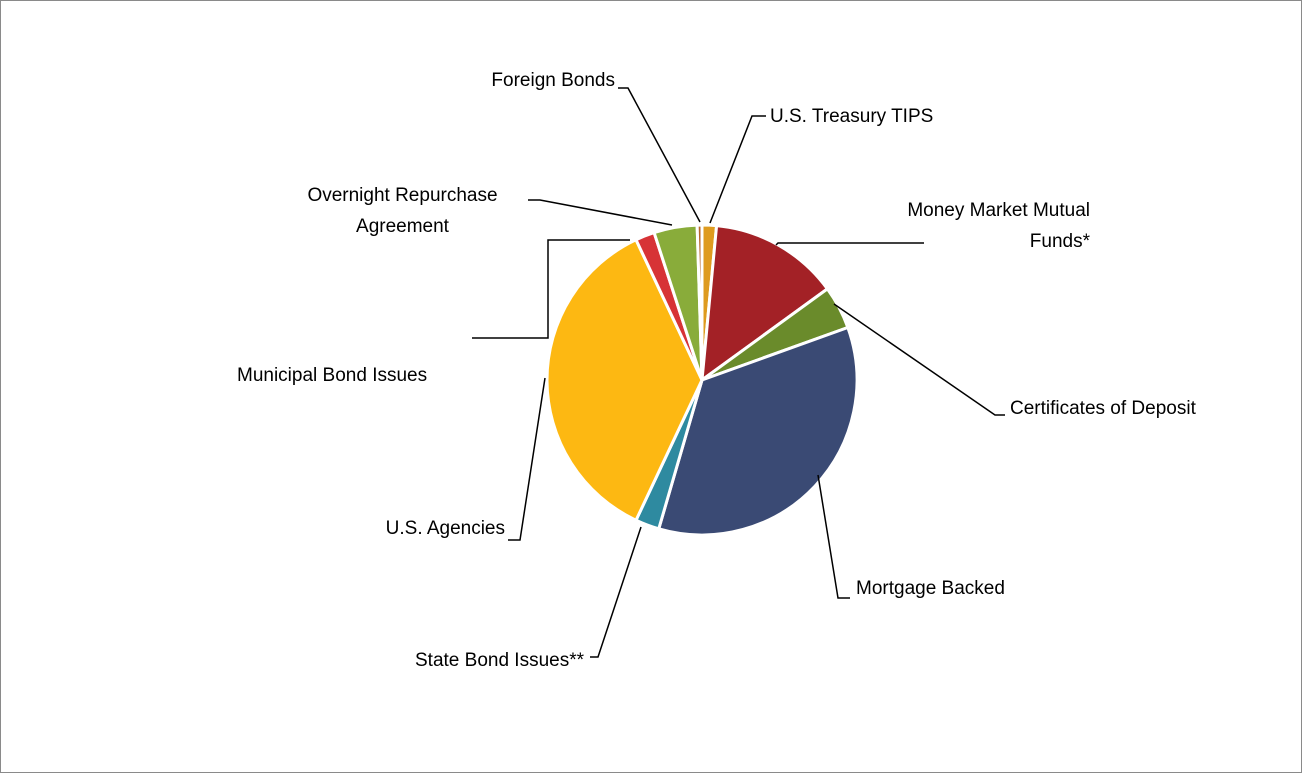 This screenshot has height=773, width=1302. Describe the element at coordinates (852, 116) in the screenshot. I see `slice-label: U.S. Treasury TIPS` at that location.